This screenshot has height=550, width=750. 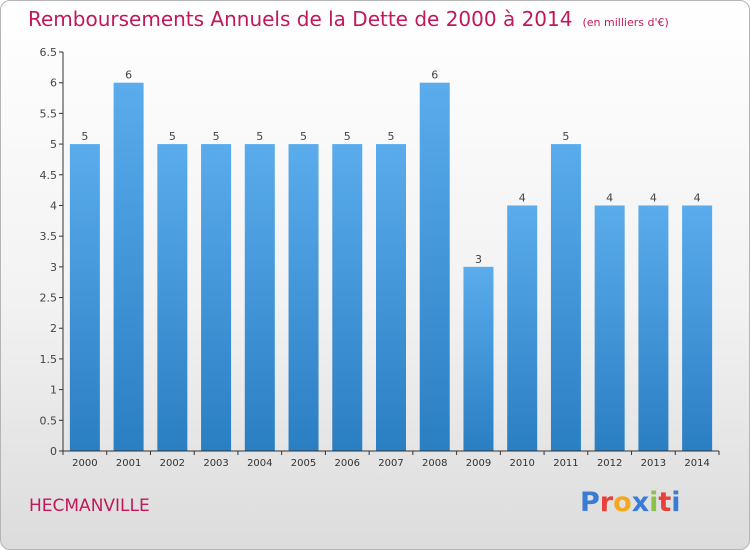 What do you see at coordinates (478, 463) in the screenshot?
I see `x-tick-label-2009: 2009` at bounding box center [478, 463].